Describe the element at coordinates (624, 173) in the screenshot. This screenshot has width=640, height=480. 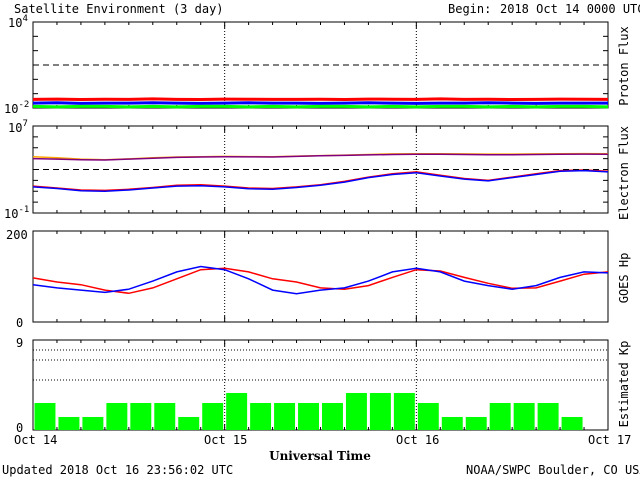
I see `electron-ylabel: Electron Flux` at that location.